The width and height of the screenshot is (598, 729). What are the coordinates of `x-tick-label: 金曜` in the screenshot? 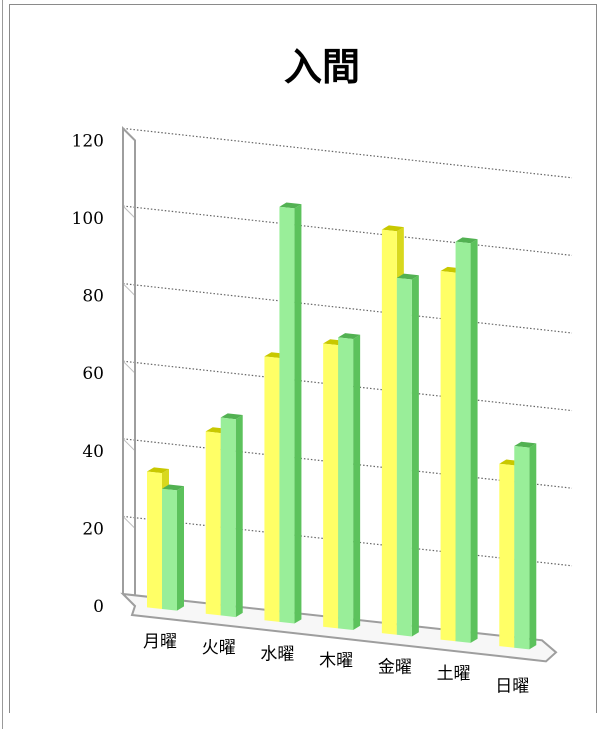 It's located at (395, 668).